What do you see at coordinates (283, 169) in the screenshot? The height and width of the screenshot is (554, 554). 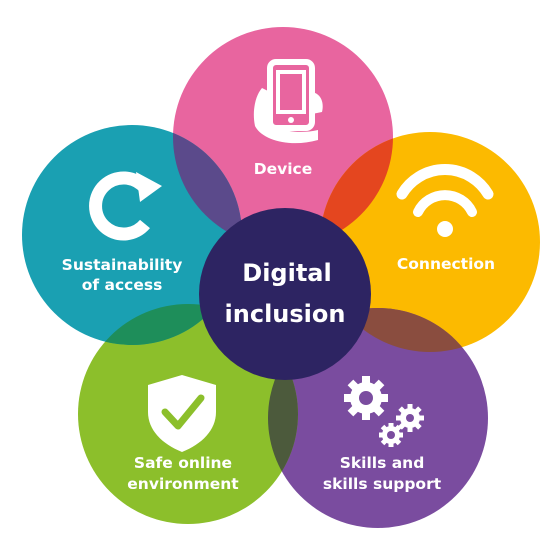 I see `device-label: Device` at bounding box center [283, 169].